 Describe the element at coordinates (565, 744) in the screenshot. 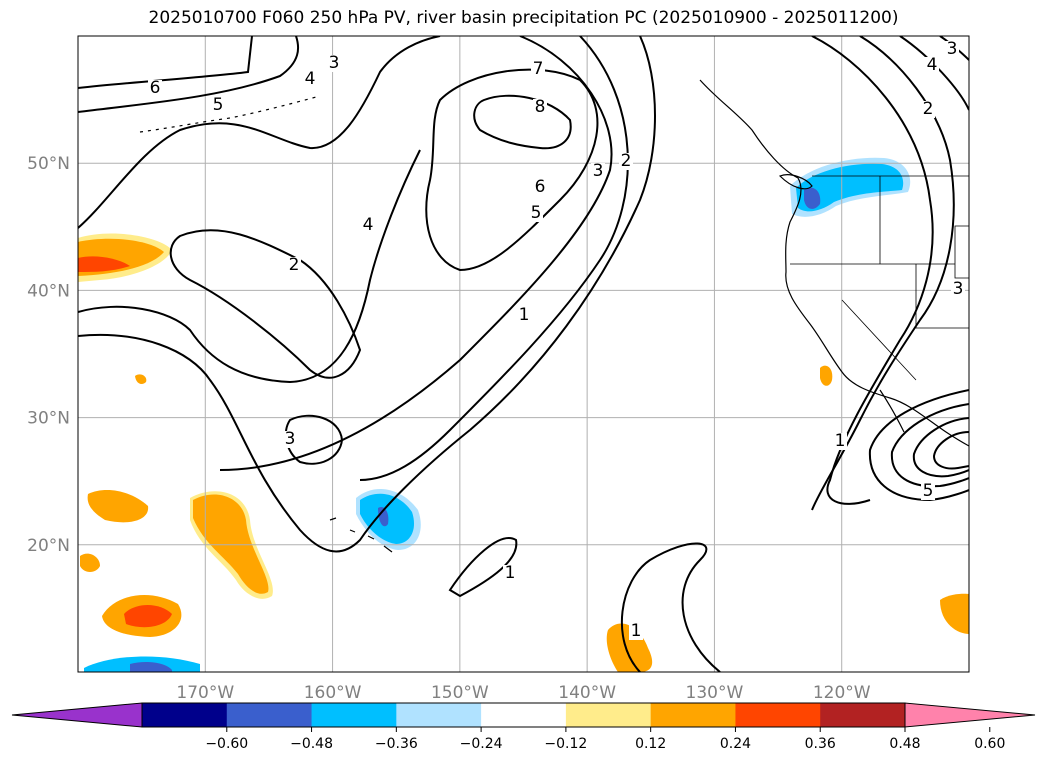

I see `colorbar-tick-label: −0.12` at that location.